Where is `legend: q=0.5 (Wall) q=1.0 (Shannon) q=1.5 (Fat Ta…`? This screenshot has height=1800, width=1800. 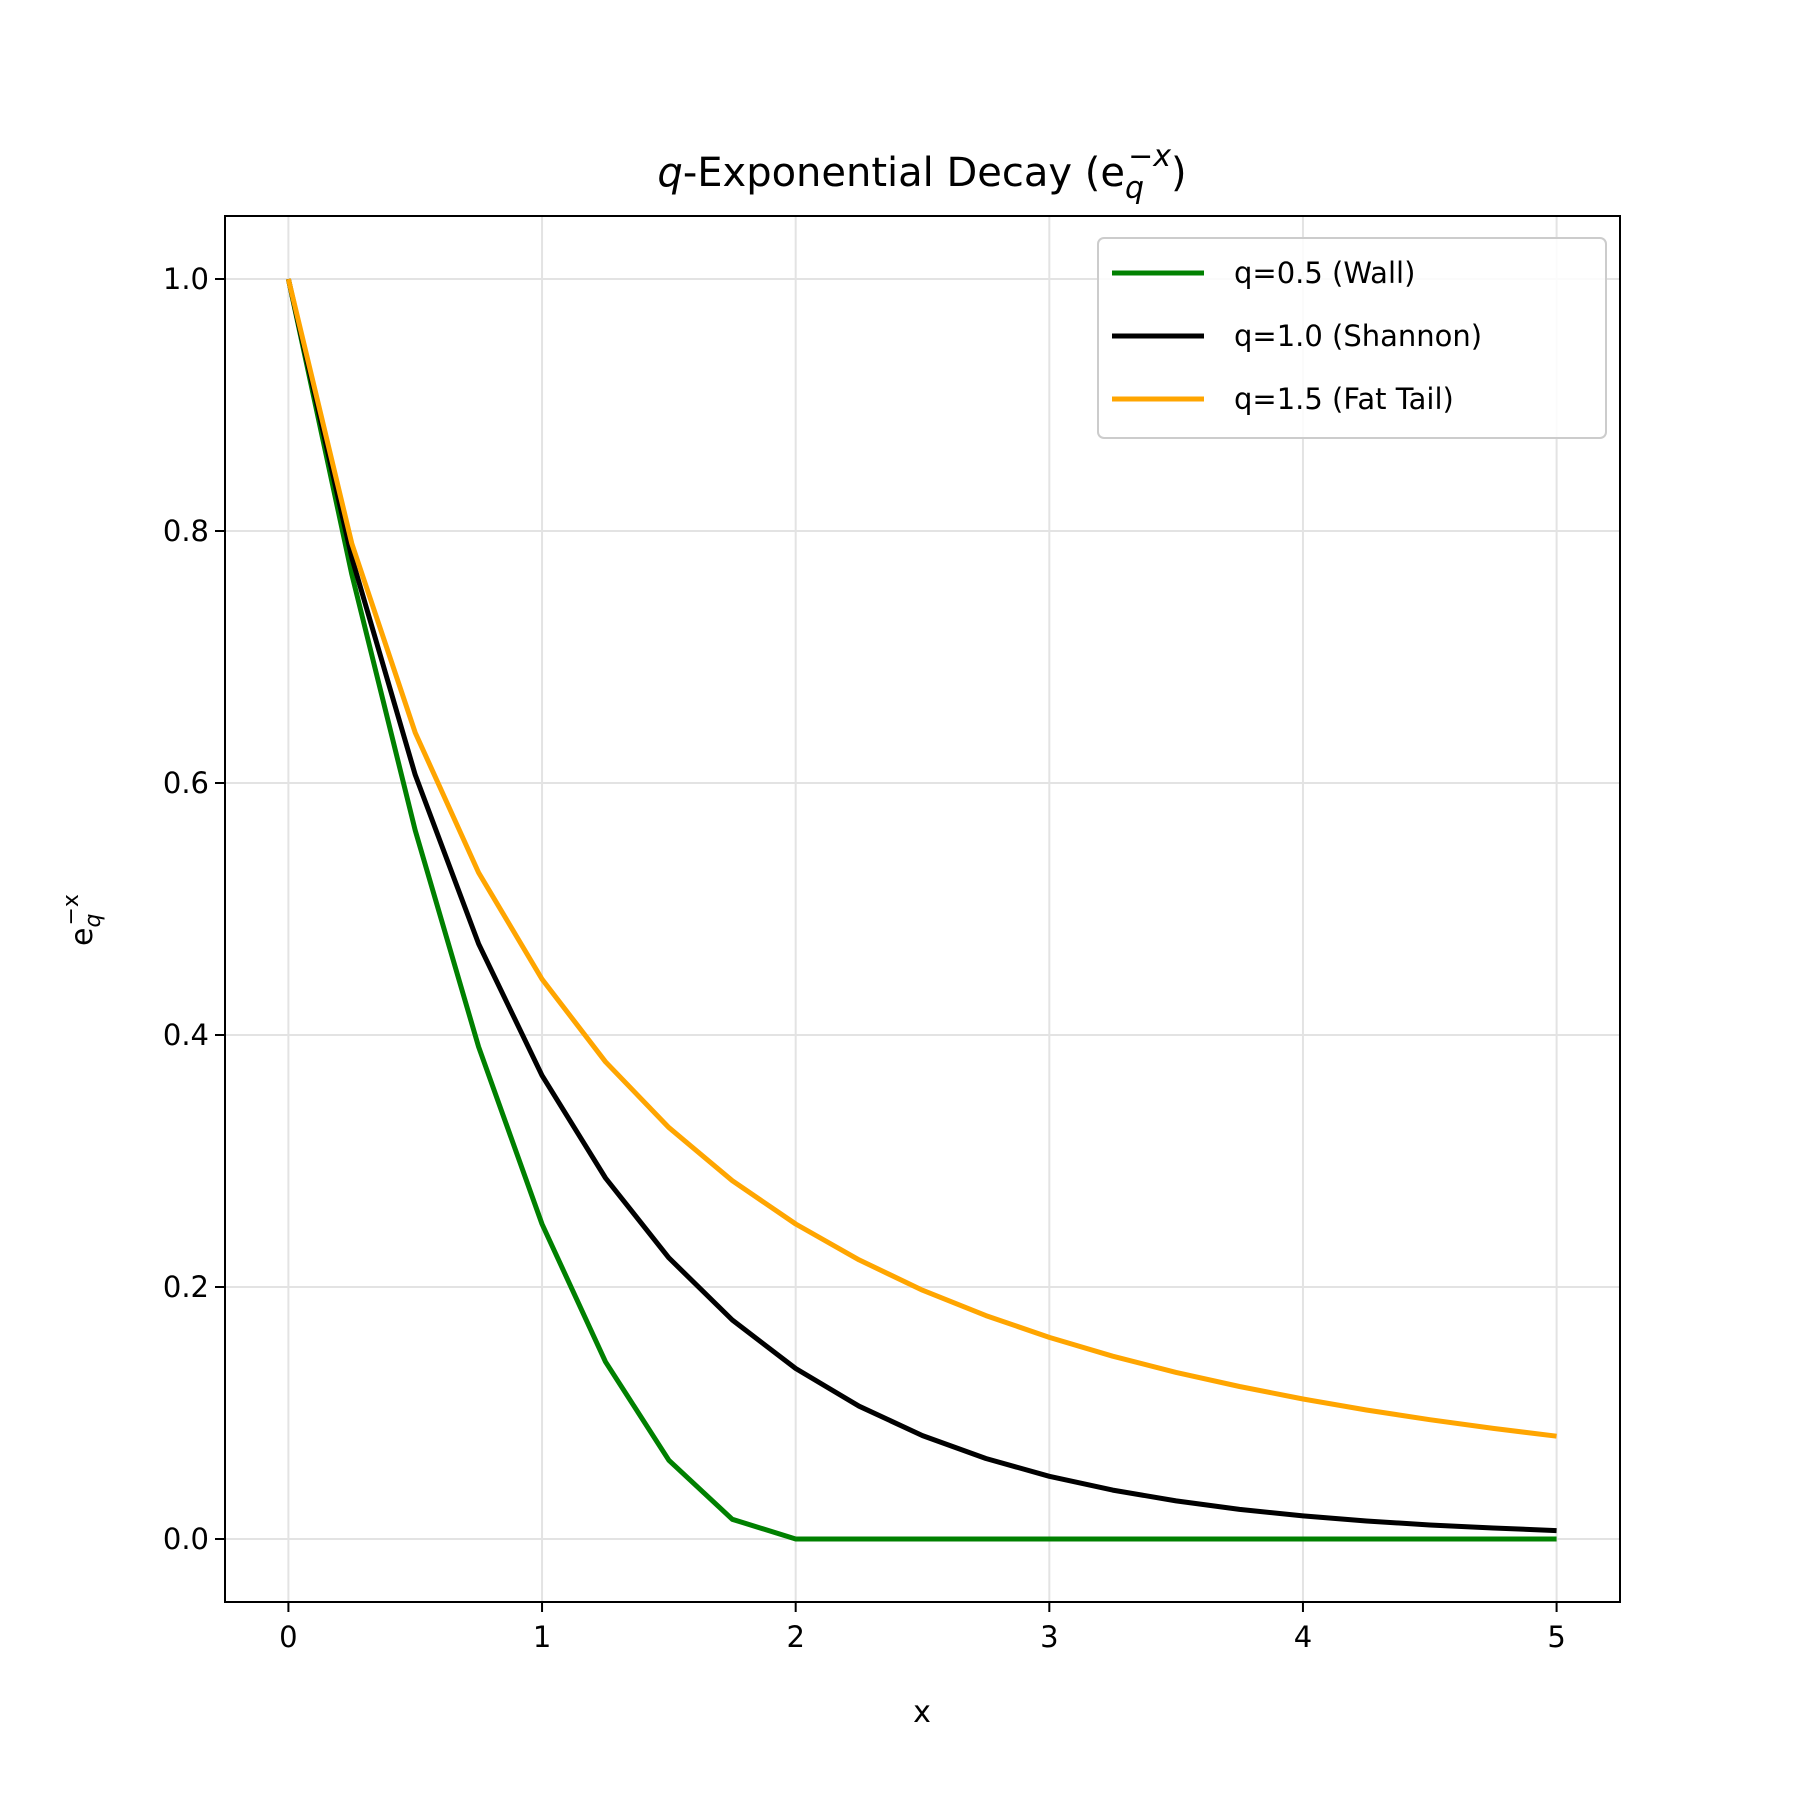 legend: q=0.5 (Wall) q=1.0 (Shannon) q=1.5 (Fat Ta… is located at coordinates (1352, 338).